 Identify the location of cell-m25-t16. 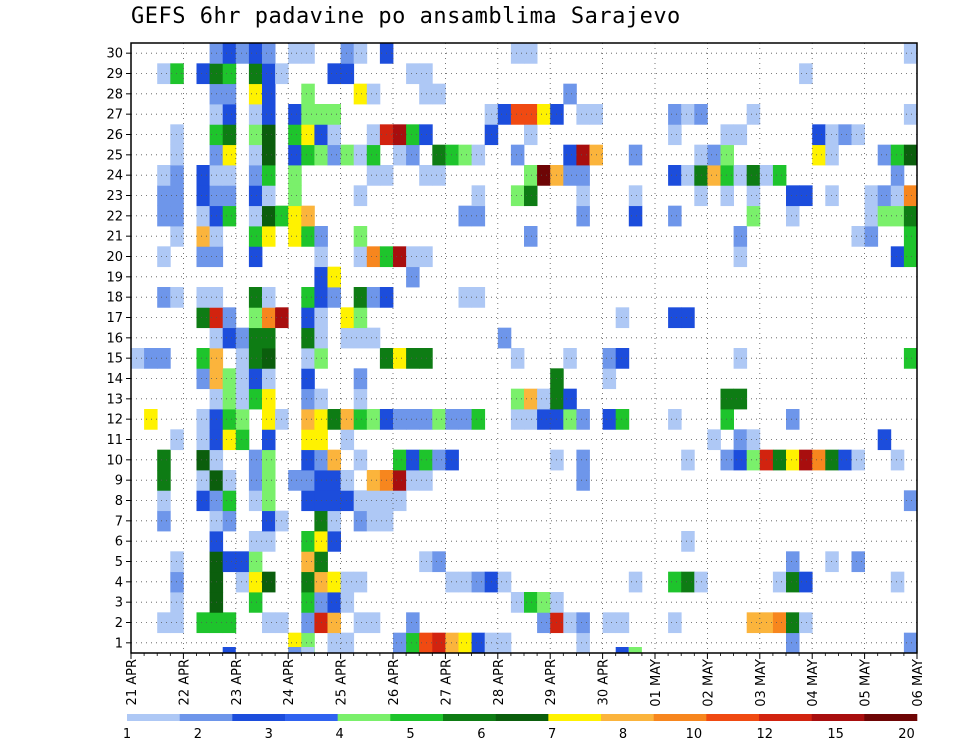
(334, 155).